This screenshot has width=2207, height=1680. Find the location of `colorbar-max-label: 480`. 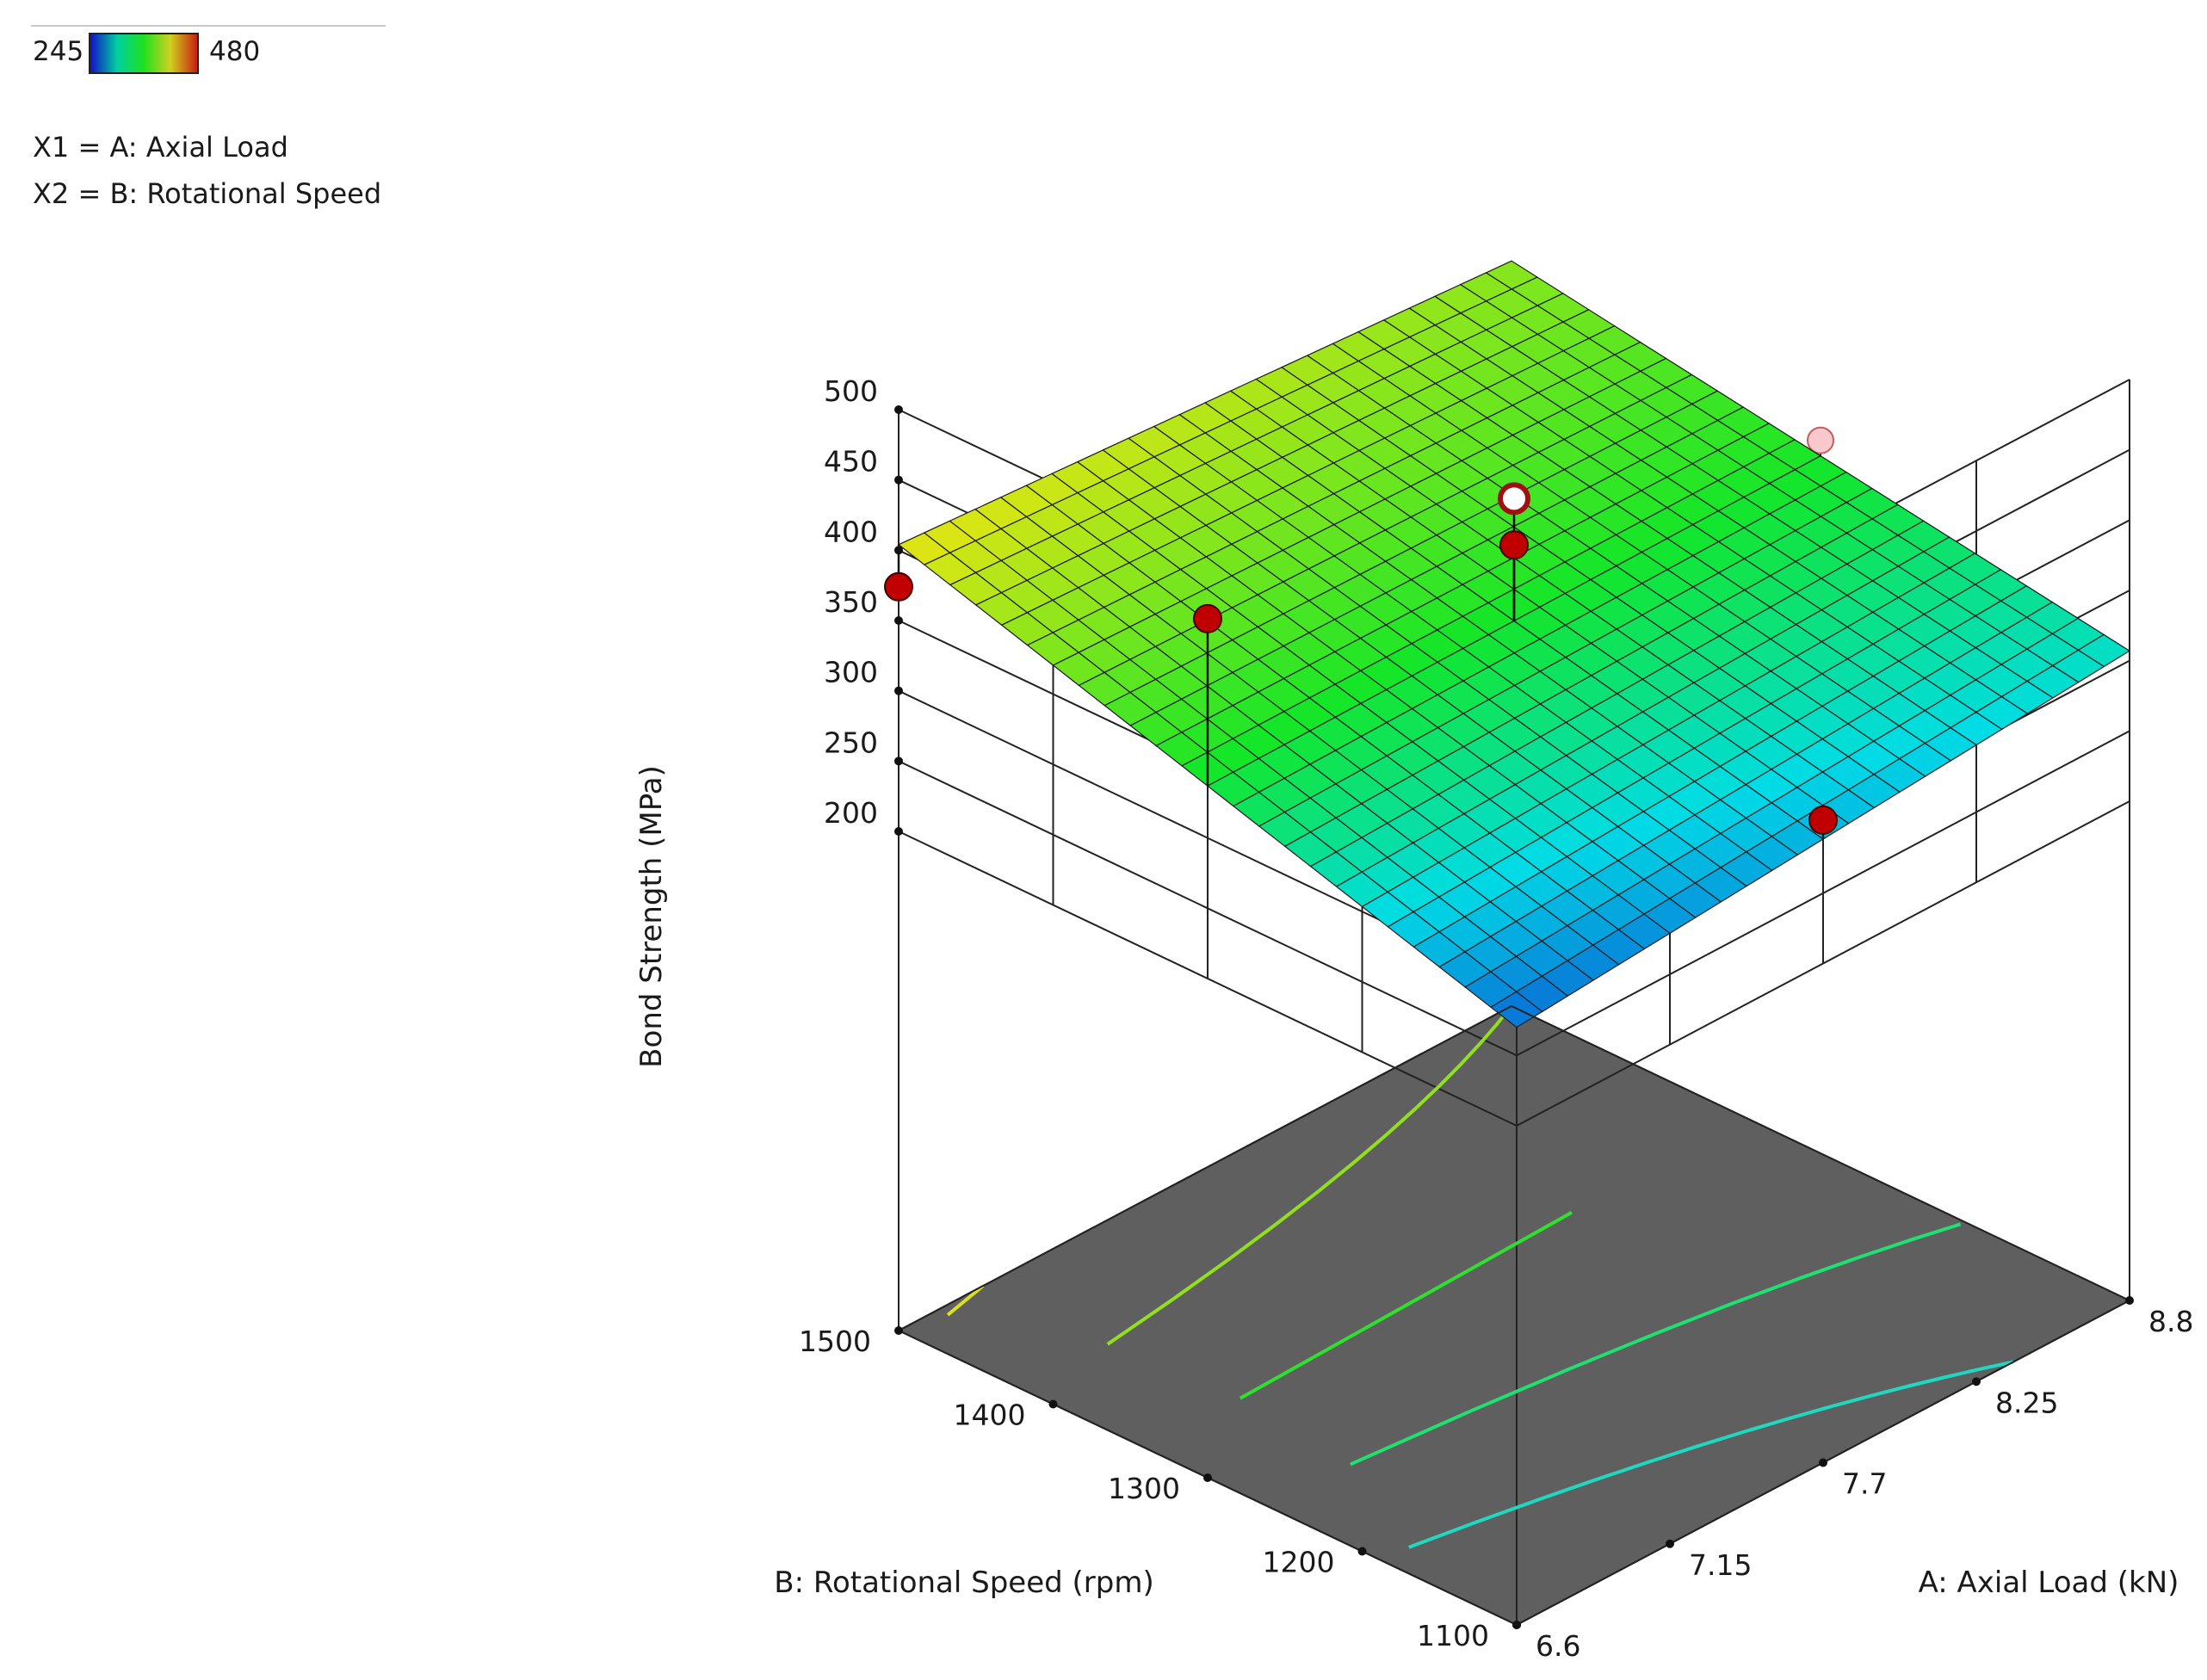

colorbar-max-label: 480 is located at coordinates (235, 51).